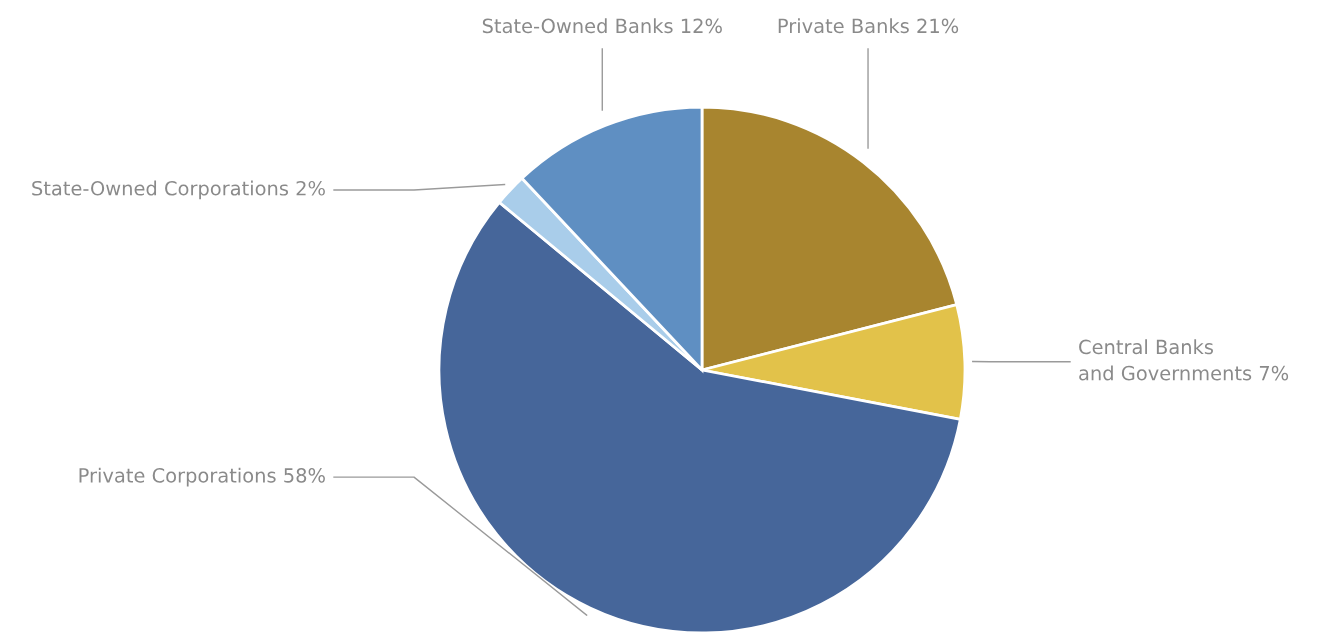  Describe the element at coordinates (868, 26) in the screenshot. I see `slice-label: Private Banks 21%` at that location.